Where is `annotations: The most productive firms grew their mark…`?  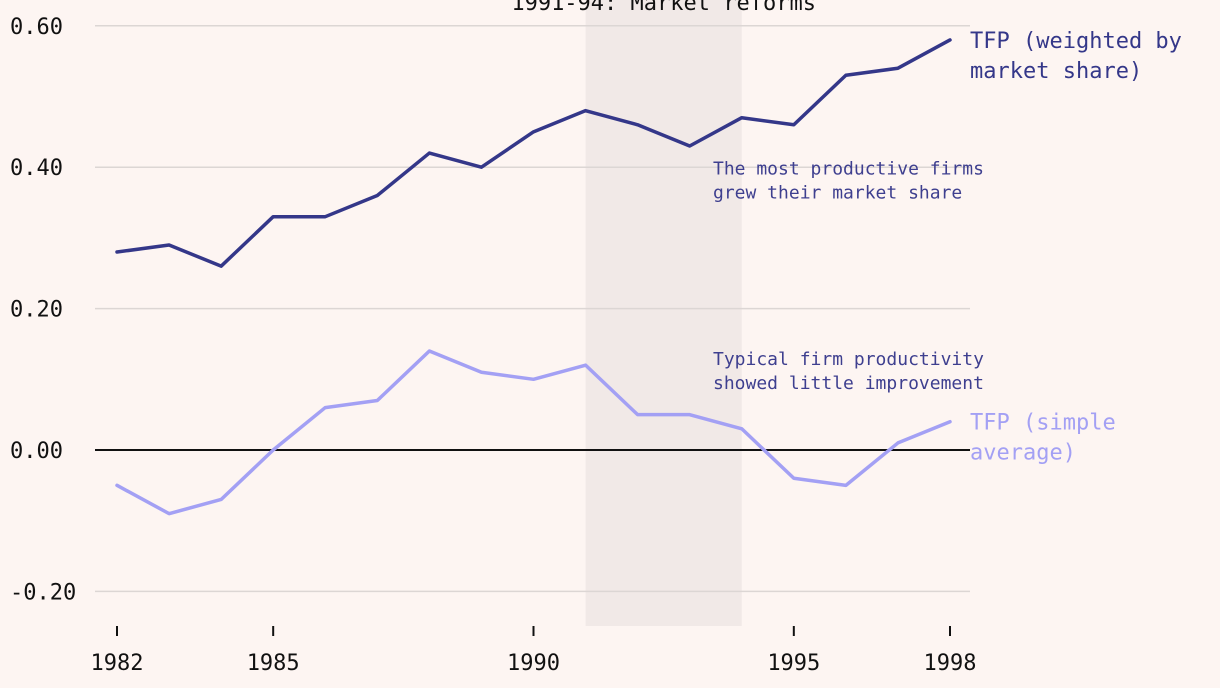
annotations: The most productive firms grew their mark… is located at coordinates (848, 276).